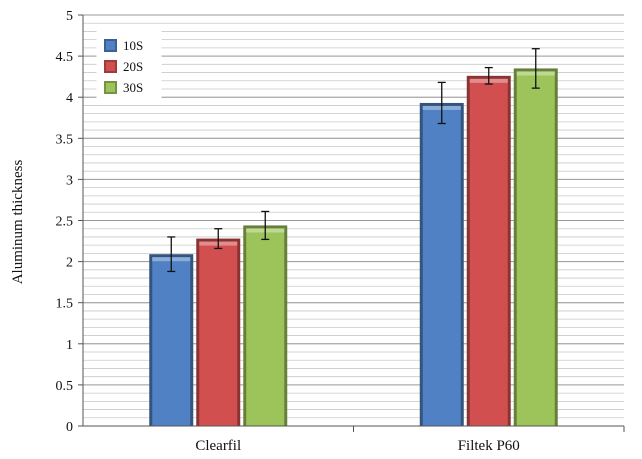 This screenshot has height=459, width=642. I want to click on y-tick-label: 2, so click(69, 263).